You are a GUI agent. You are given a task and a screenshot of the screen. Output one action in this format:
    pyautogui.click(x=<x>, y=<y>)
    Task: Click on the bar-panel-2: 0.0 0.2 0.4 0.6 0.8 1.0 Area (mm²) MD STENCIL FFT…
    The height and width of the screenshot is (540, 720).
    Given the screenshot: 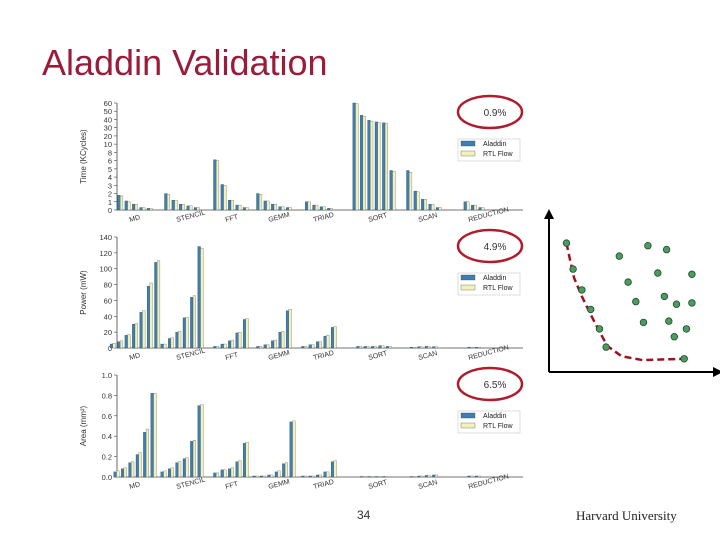 What is the action you would take?
    pyautogui.click(x=301, y=428)
    